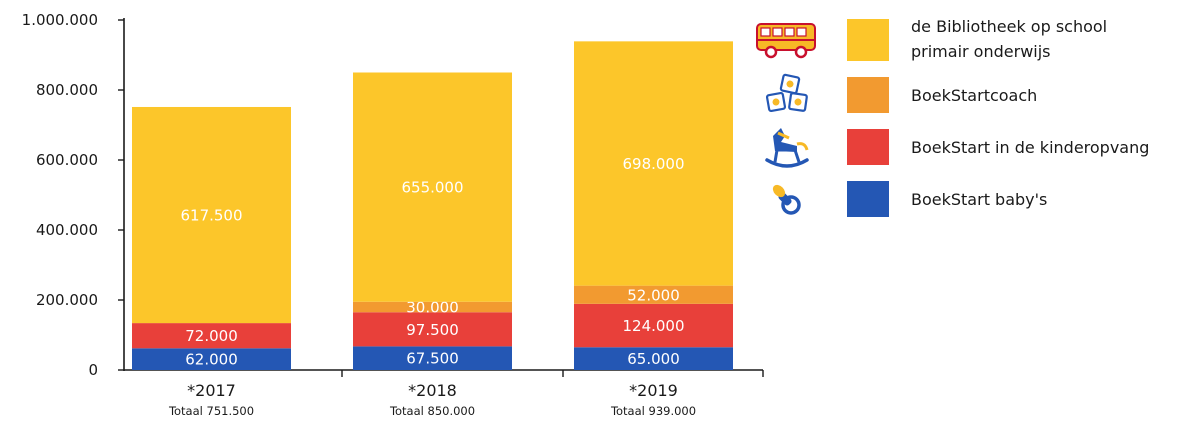  I want to click on category-label: *2019, so click(653, 390).